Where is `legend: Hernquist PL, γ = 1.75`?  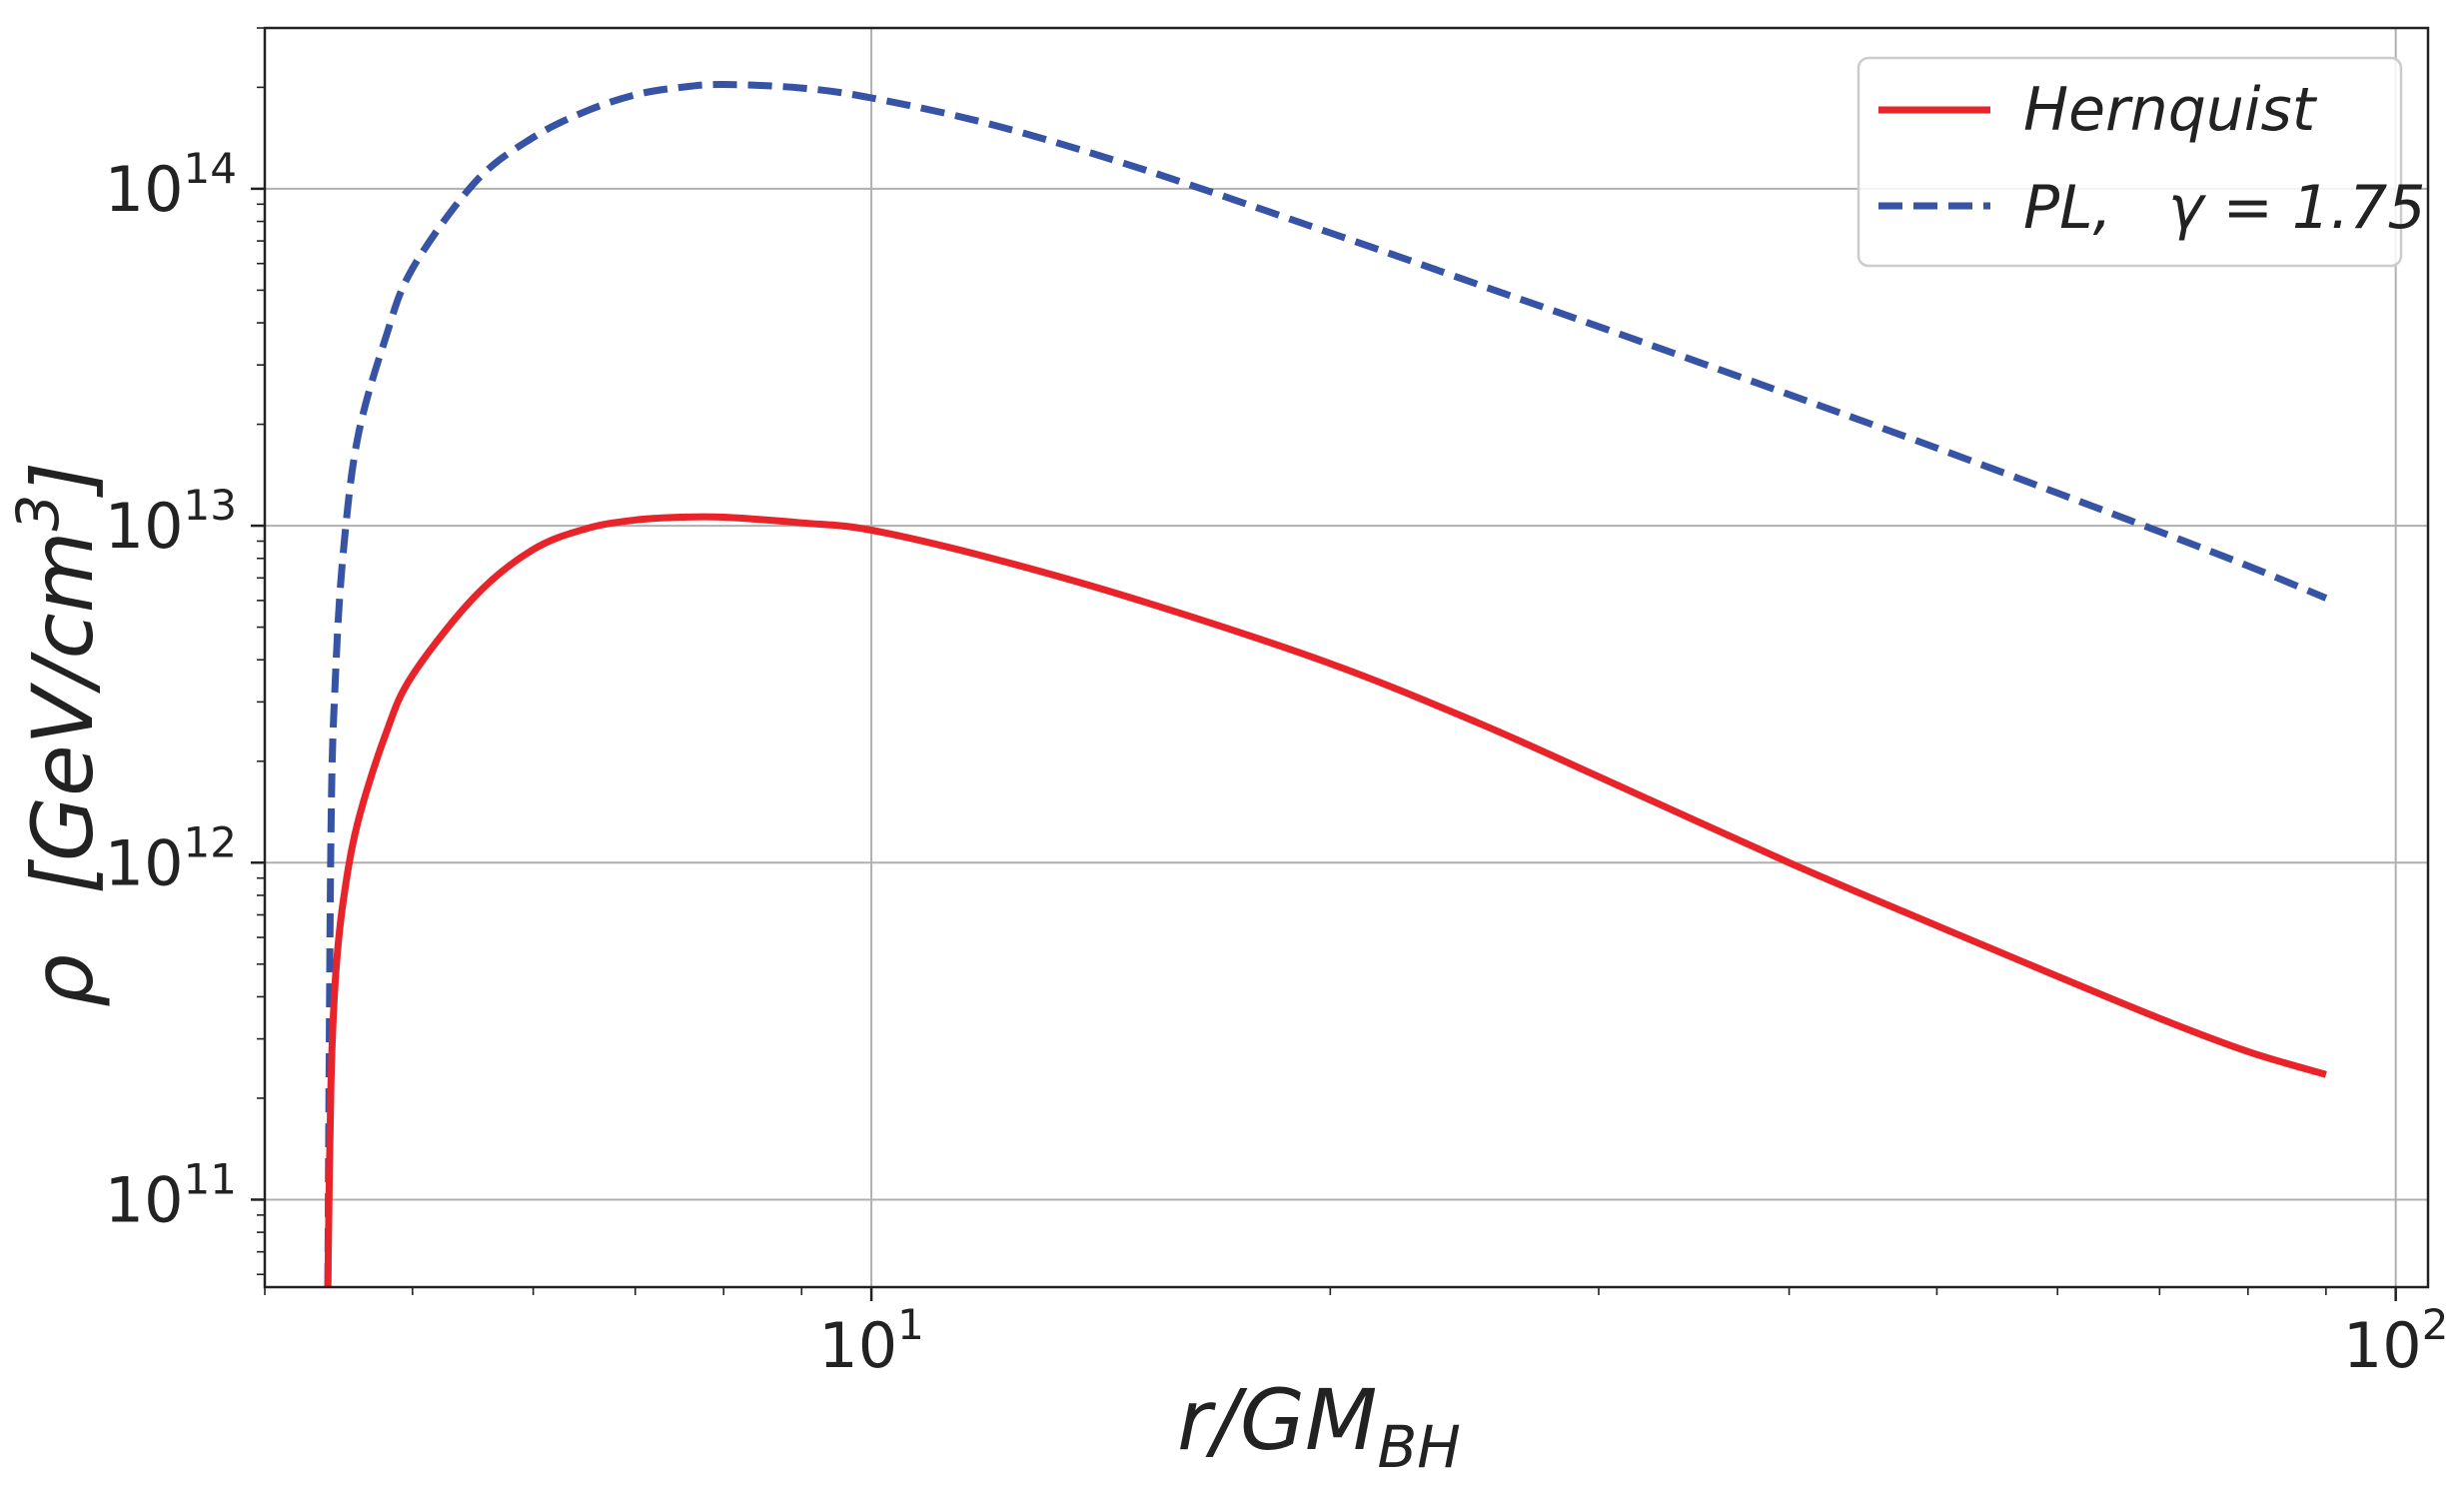 legend: Hernquist PL, γ = 1.75 is located at coordinates (2141, 162).